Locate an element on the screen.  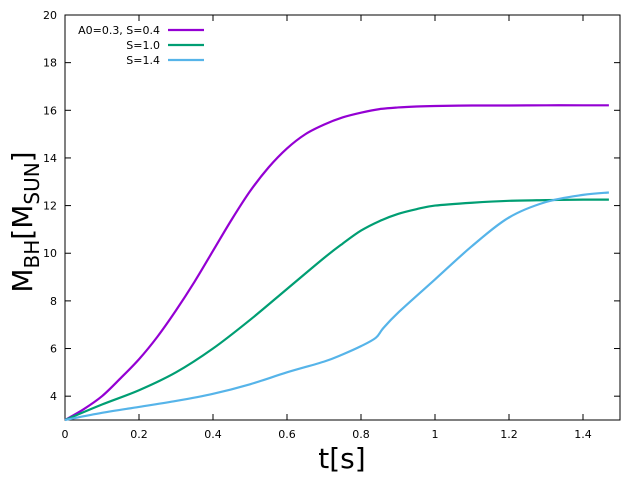
legend: A0=0.3, S=0.4 S=1.0 S=1.4 is located at coordinates (141, 45).